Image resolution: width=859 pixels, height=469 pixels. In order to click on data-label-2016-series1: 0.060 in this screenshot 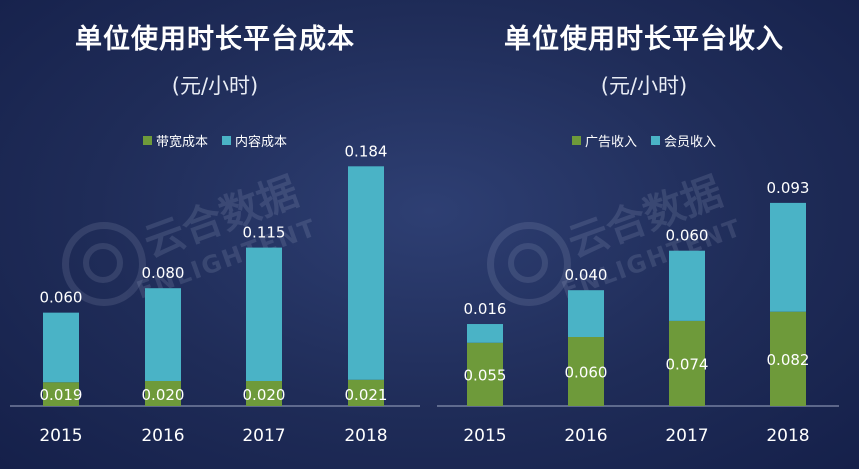, I will do `click(586, 373)`.